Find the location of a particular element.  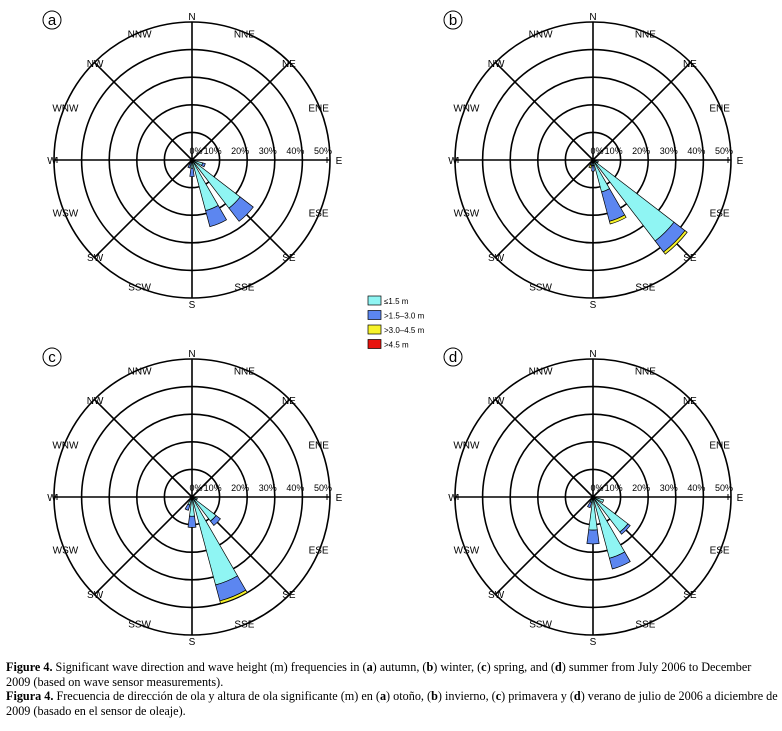

legend: ≤1.5 m >1.5–3.0 m >3.0–4.5 m >4.5 m is located at coordinates (396, 322).